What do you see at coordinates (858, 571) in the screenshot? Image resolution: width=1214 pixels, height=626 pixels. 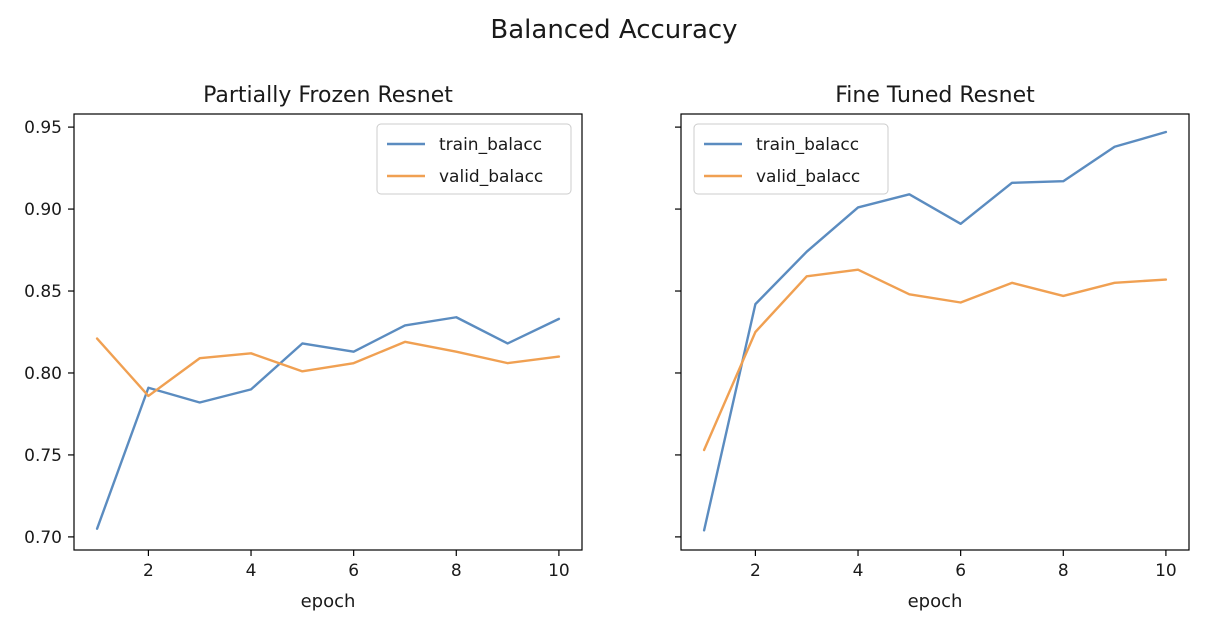 I see `right-x-tick-label: 4` at bounding box center [858, 571].